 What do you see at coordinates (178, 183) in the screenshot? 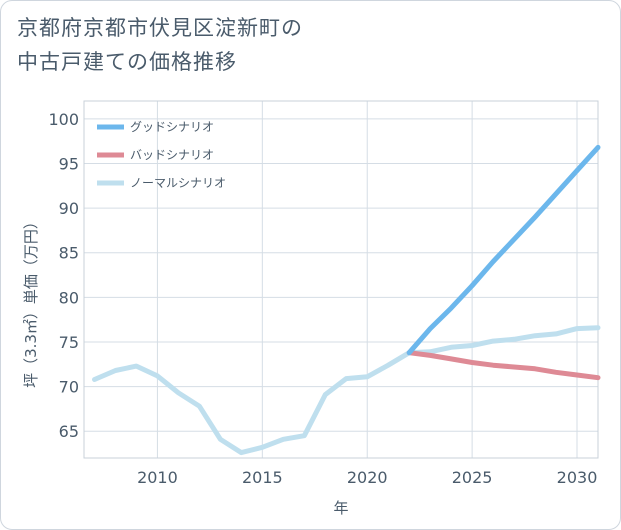
I see `legend-label-3: ノーマルシナリオ` at bounding box center [178, 183].